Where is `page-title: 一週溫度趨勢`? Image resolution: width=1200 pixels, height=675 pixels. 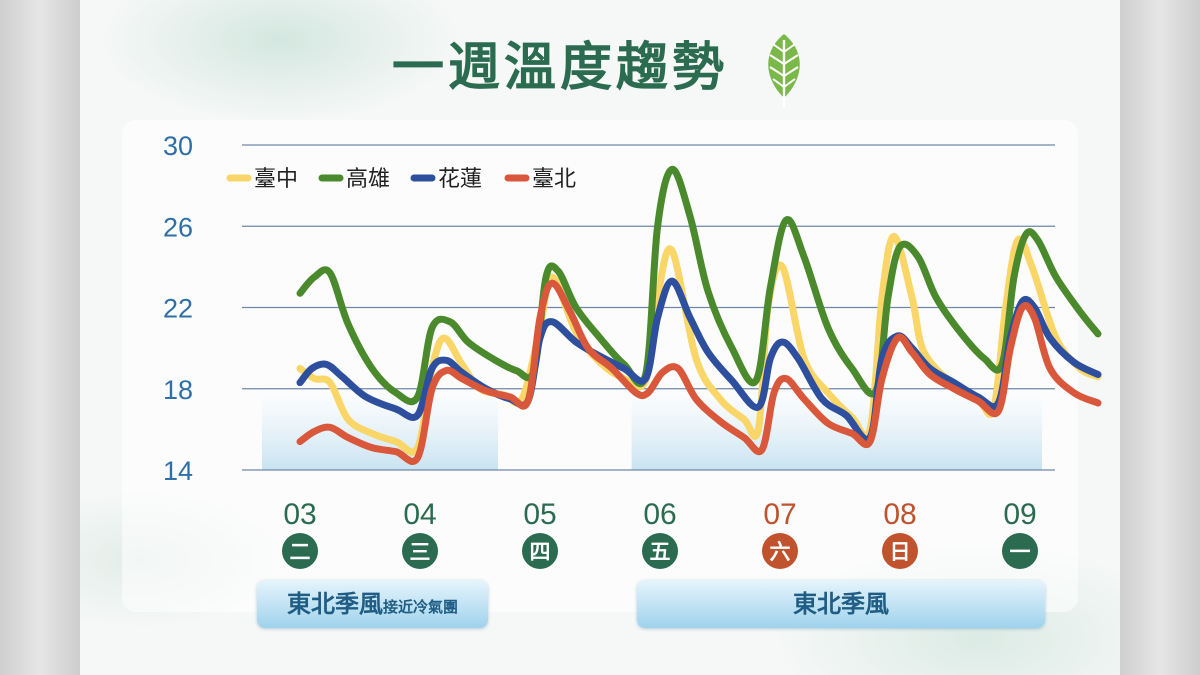 page-title: 一週溫度趨勢 is located at coordinates (559, 68).